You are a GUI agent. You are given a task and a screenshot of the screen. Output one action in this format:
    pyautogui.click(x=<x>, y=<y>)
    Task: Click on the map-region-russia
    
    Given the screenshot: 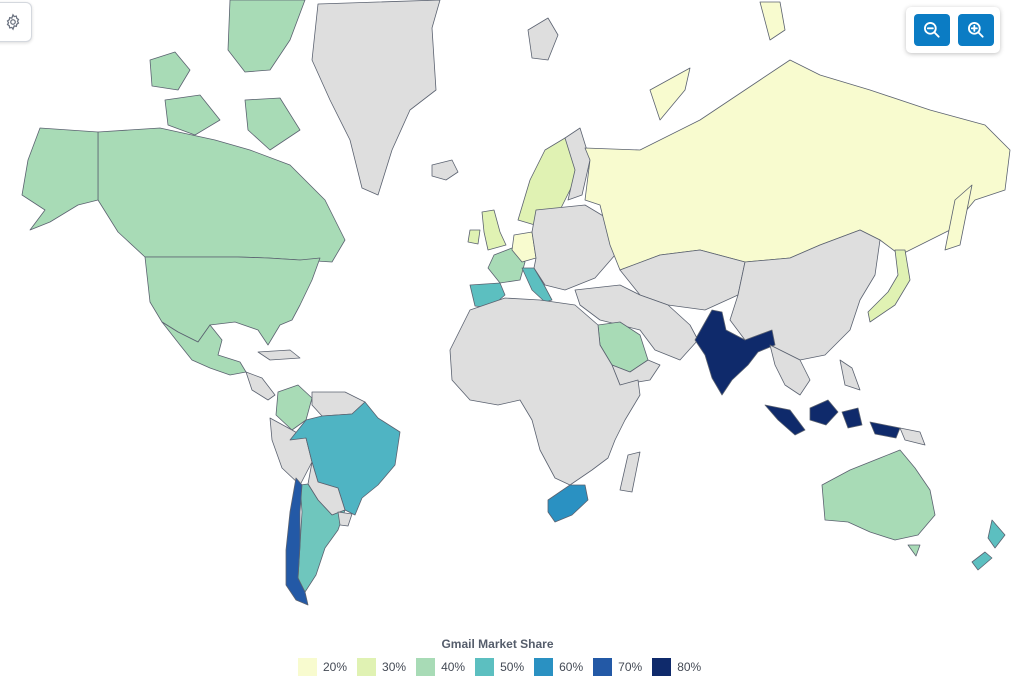 What is the action you would take?
    pyautogui.click(x=797, y=165)
    